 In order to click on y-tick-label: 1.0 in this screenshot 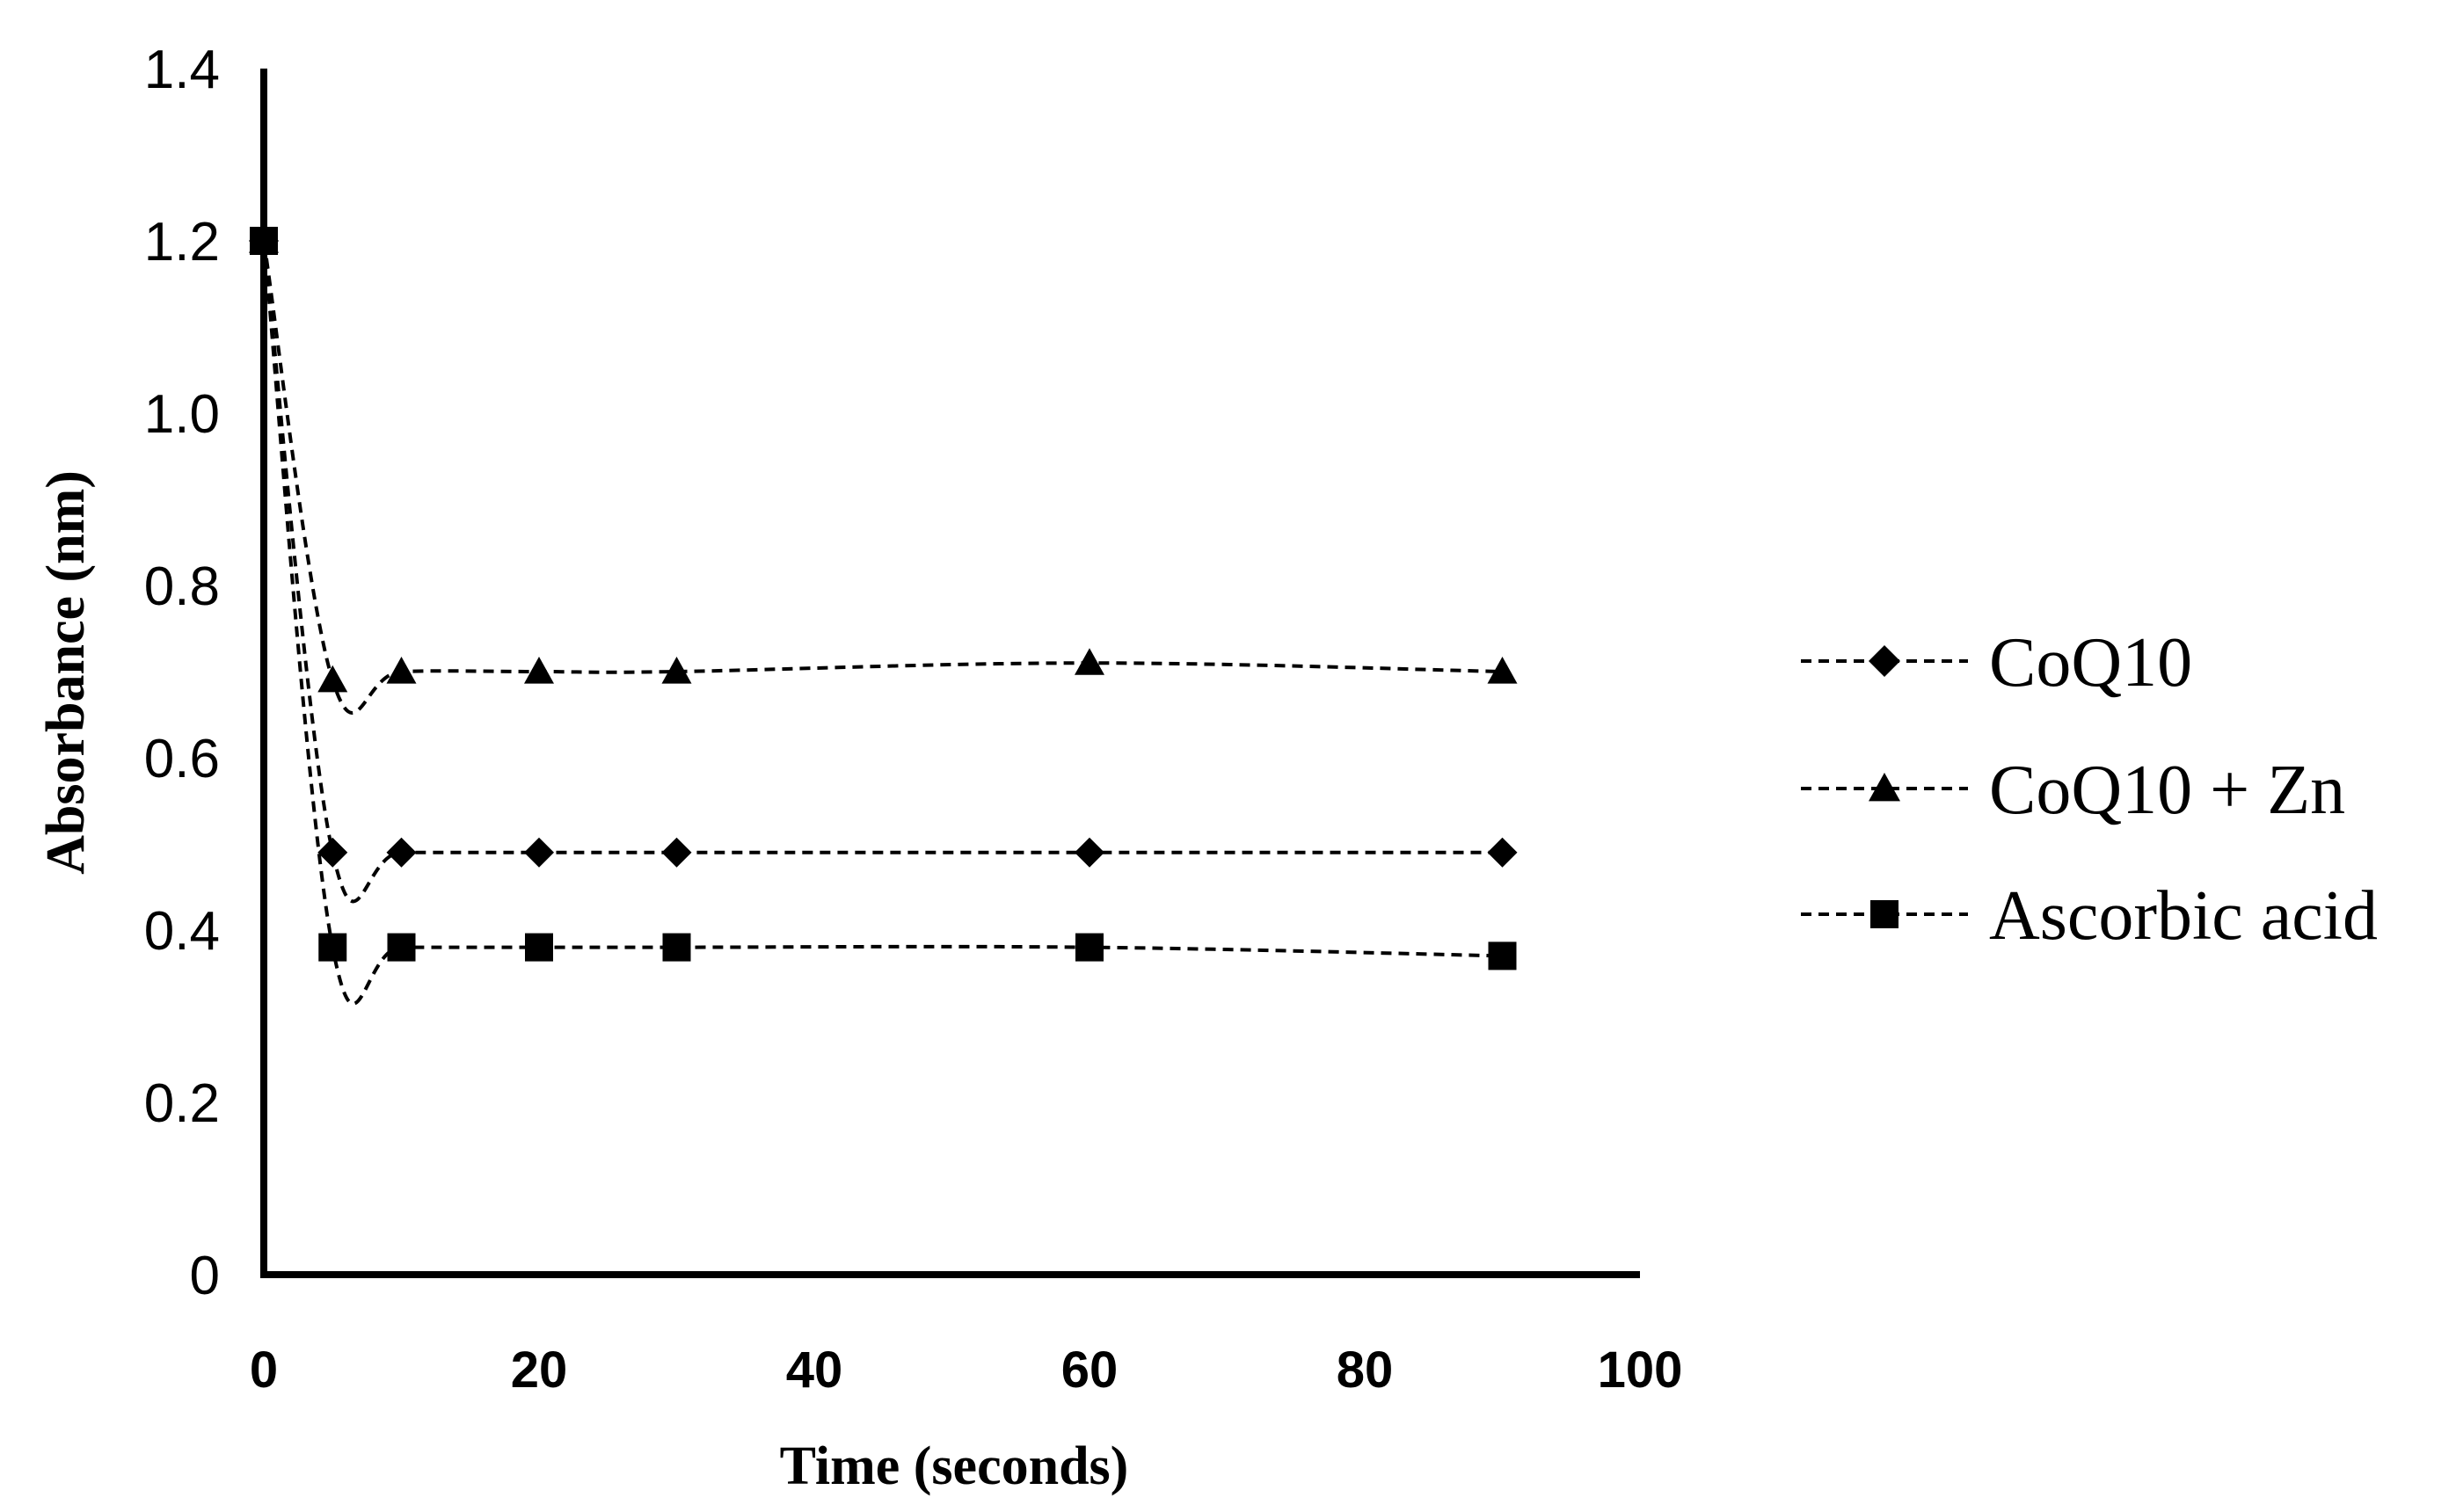, I will do `click(182, 415)`.